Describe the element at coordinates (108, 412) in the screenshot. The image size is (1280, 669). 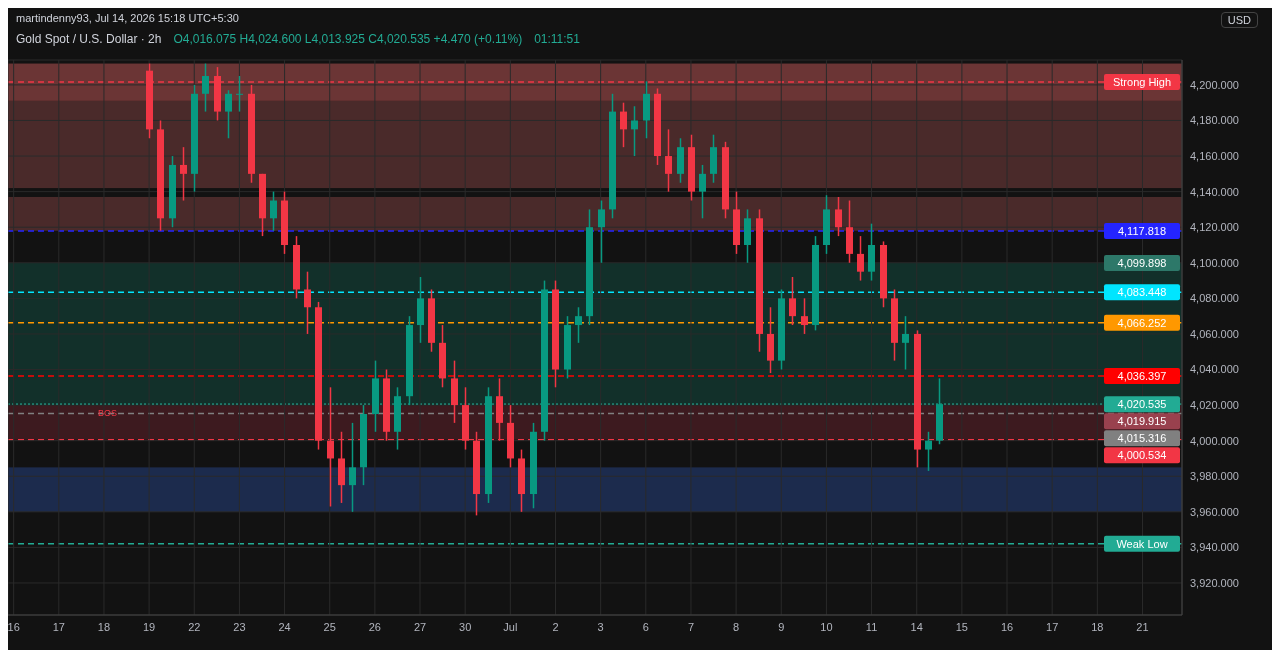
I see `annotation: BOS` at that location.